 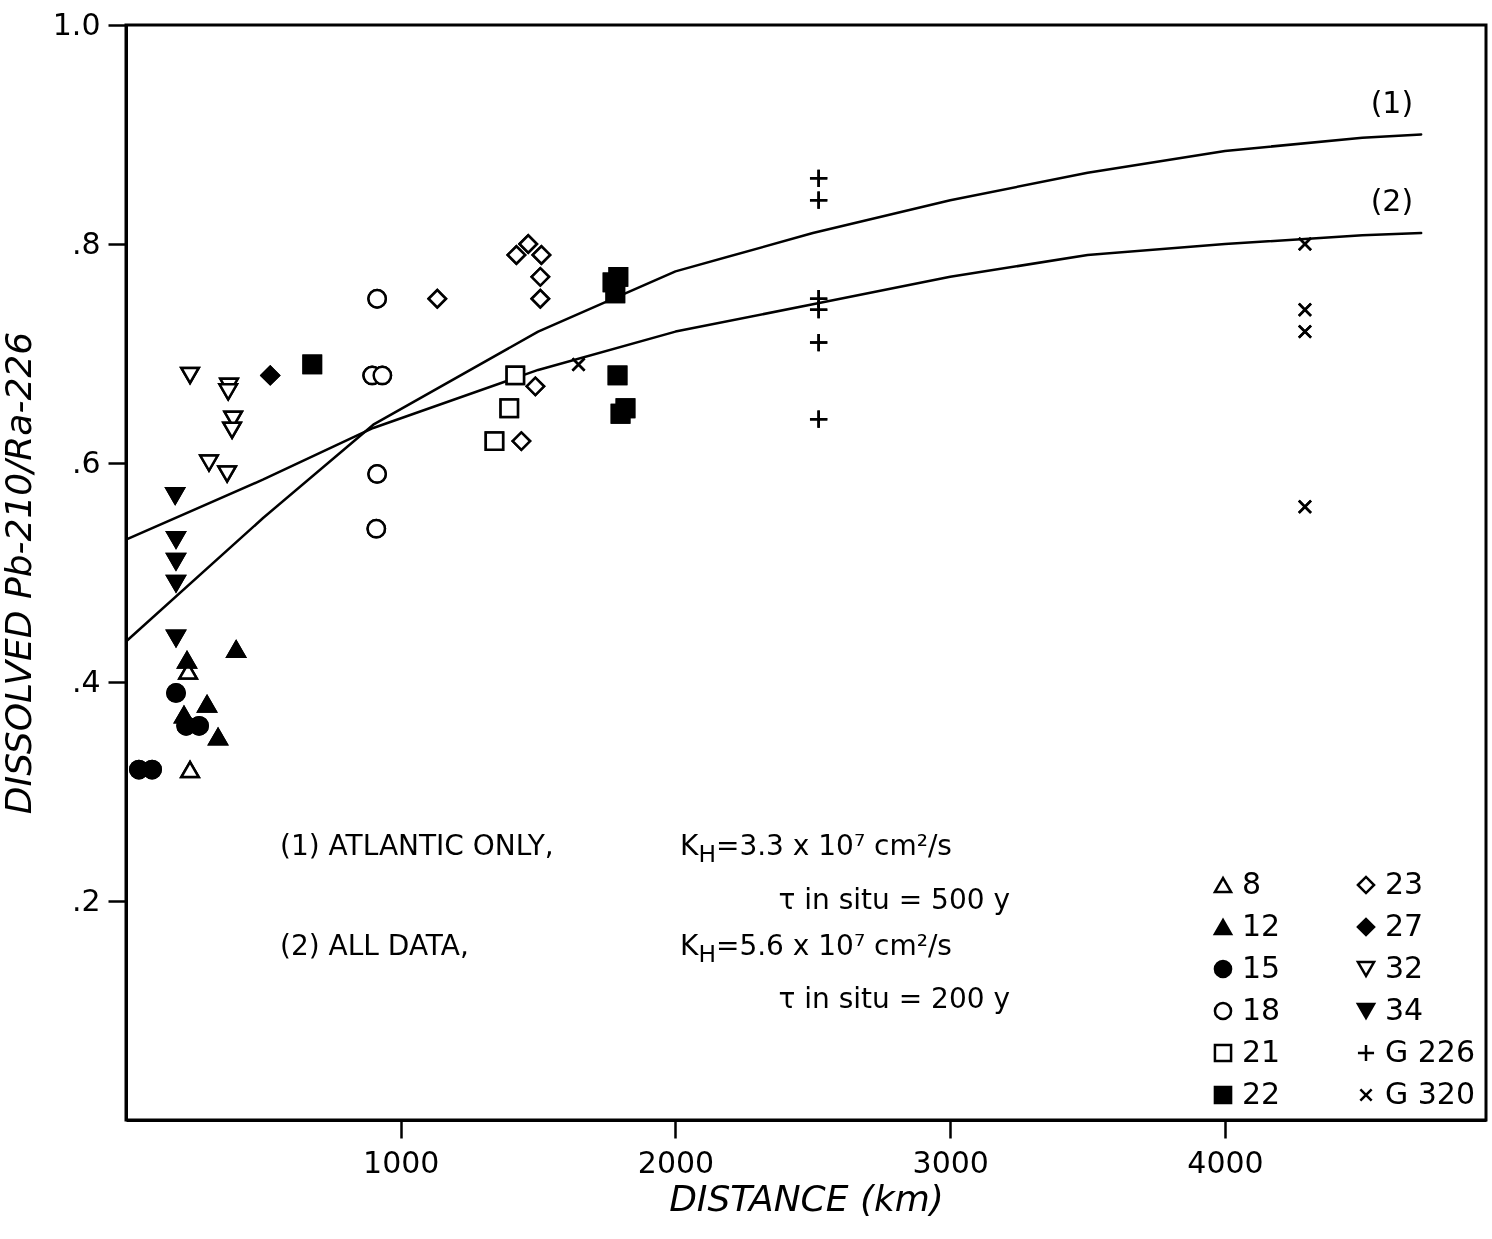 What do you see at coordinates (86, 462) in the screenshot?
I see `y-tick-label: .6` at bounding box center [86, 462].